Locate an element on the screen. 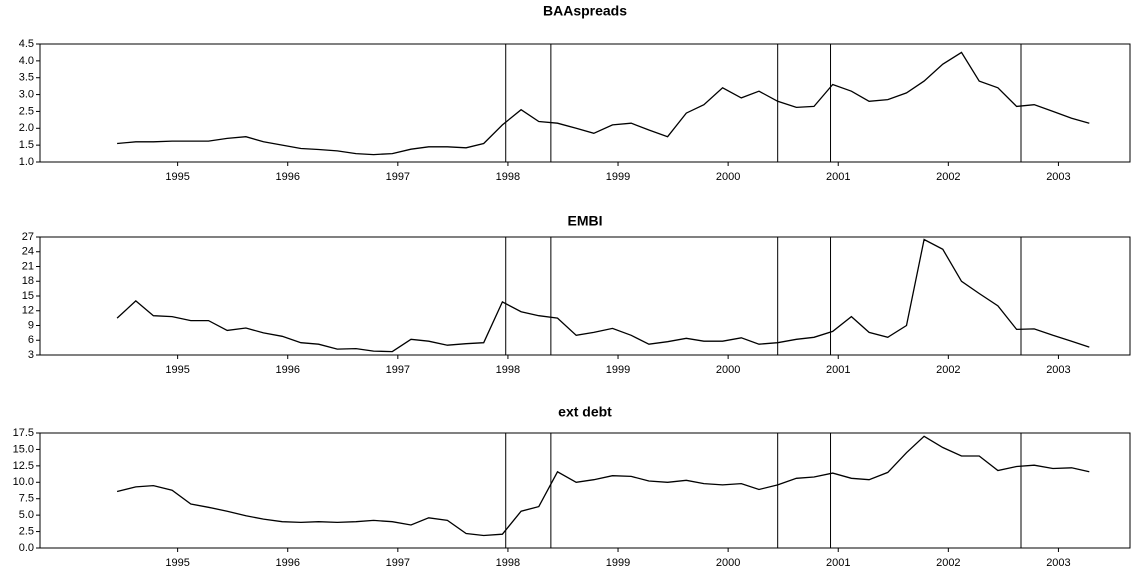 Image resolution: width=1141 pixels, height=571 pixels. y-tick-label: 4.5 is located at coordinates (26, 44).